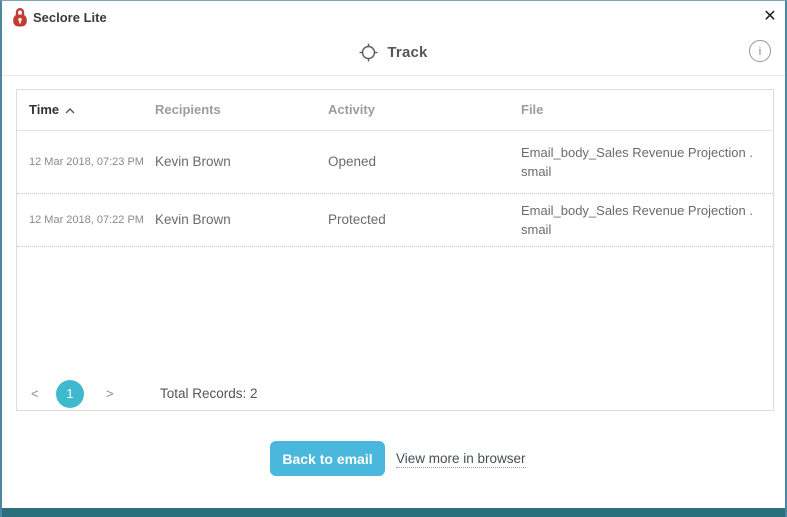 This screenshot has width=787, height=517. I want to click on pagination: < 1 > Total Records: 2, so click(395, 394).